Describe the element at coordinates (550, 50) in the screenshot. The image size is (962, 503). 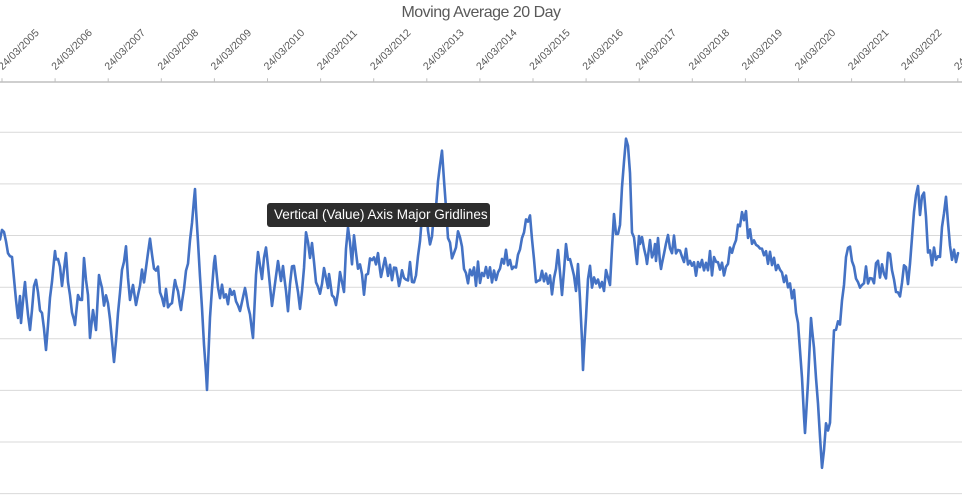
I see `svg-text: 24/03/2015` at that location.